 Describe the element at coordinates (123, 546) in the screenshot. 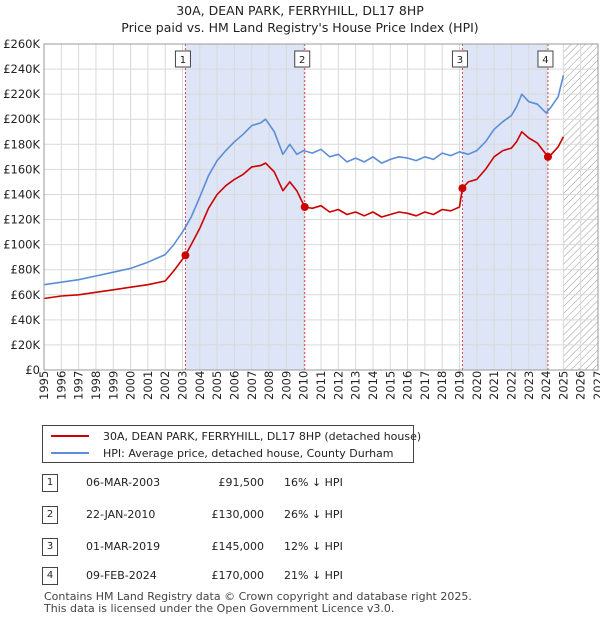

I see `transaction-date: 01-MAR-2019` at that location.